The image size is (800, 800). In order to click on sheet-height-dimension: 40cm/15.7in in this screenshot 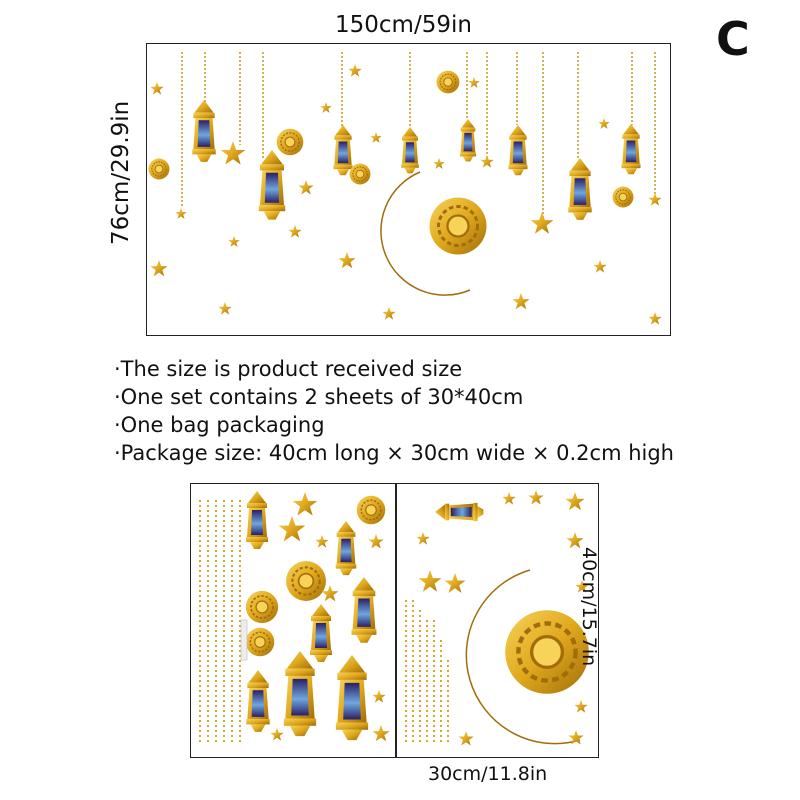, I will do `click(589, 607)`.